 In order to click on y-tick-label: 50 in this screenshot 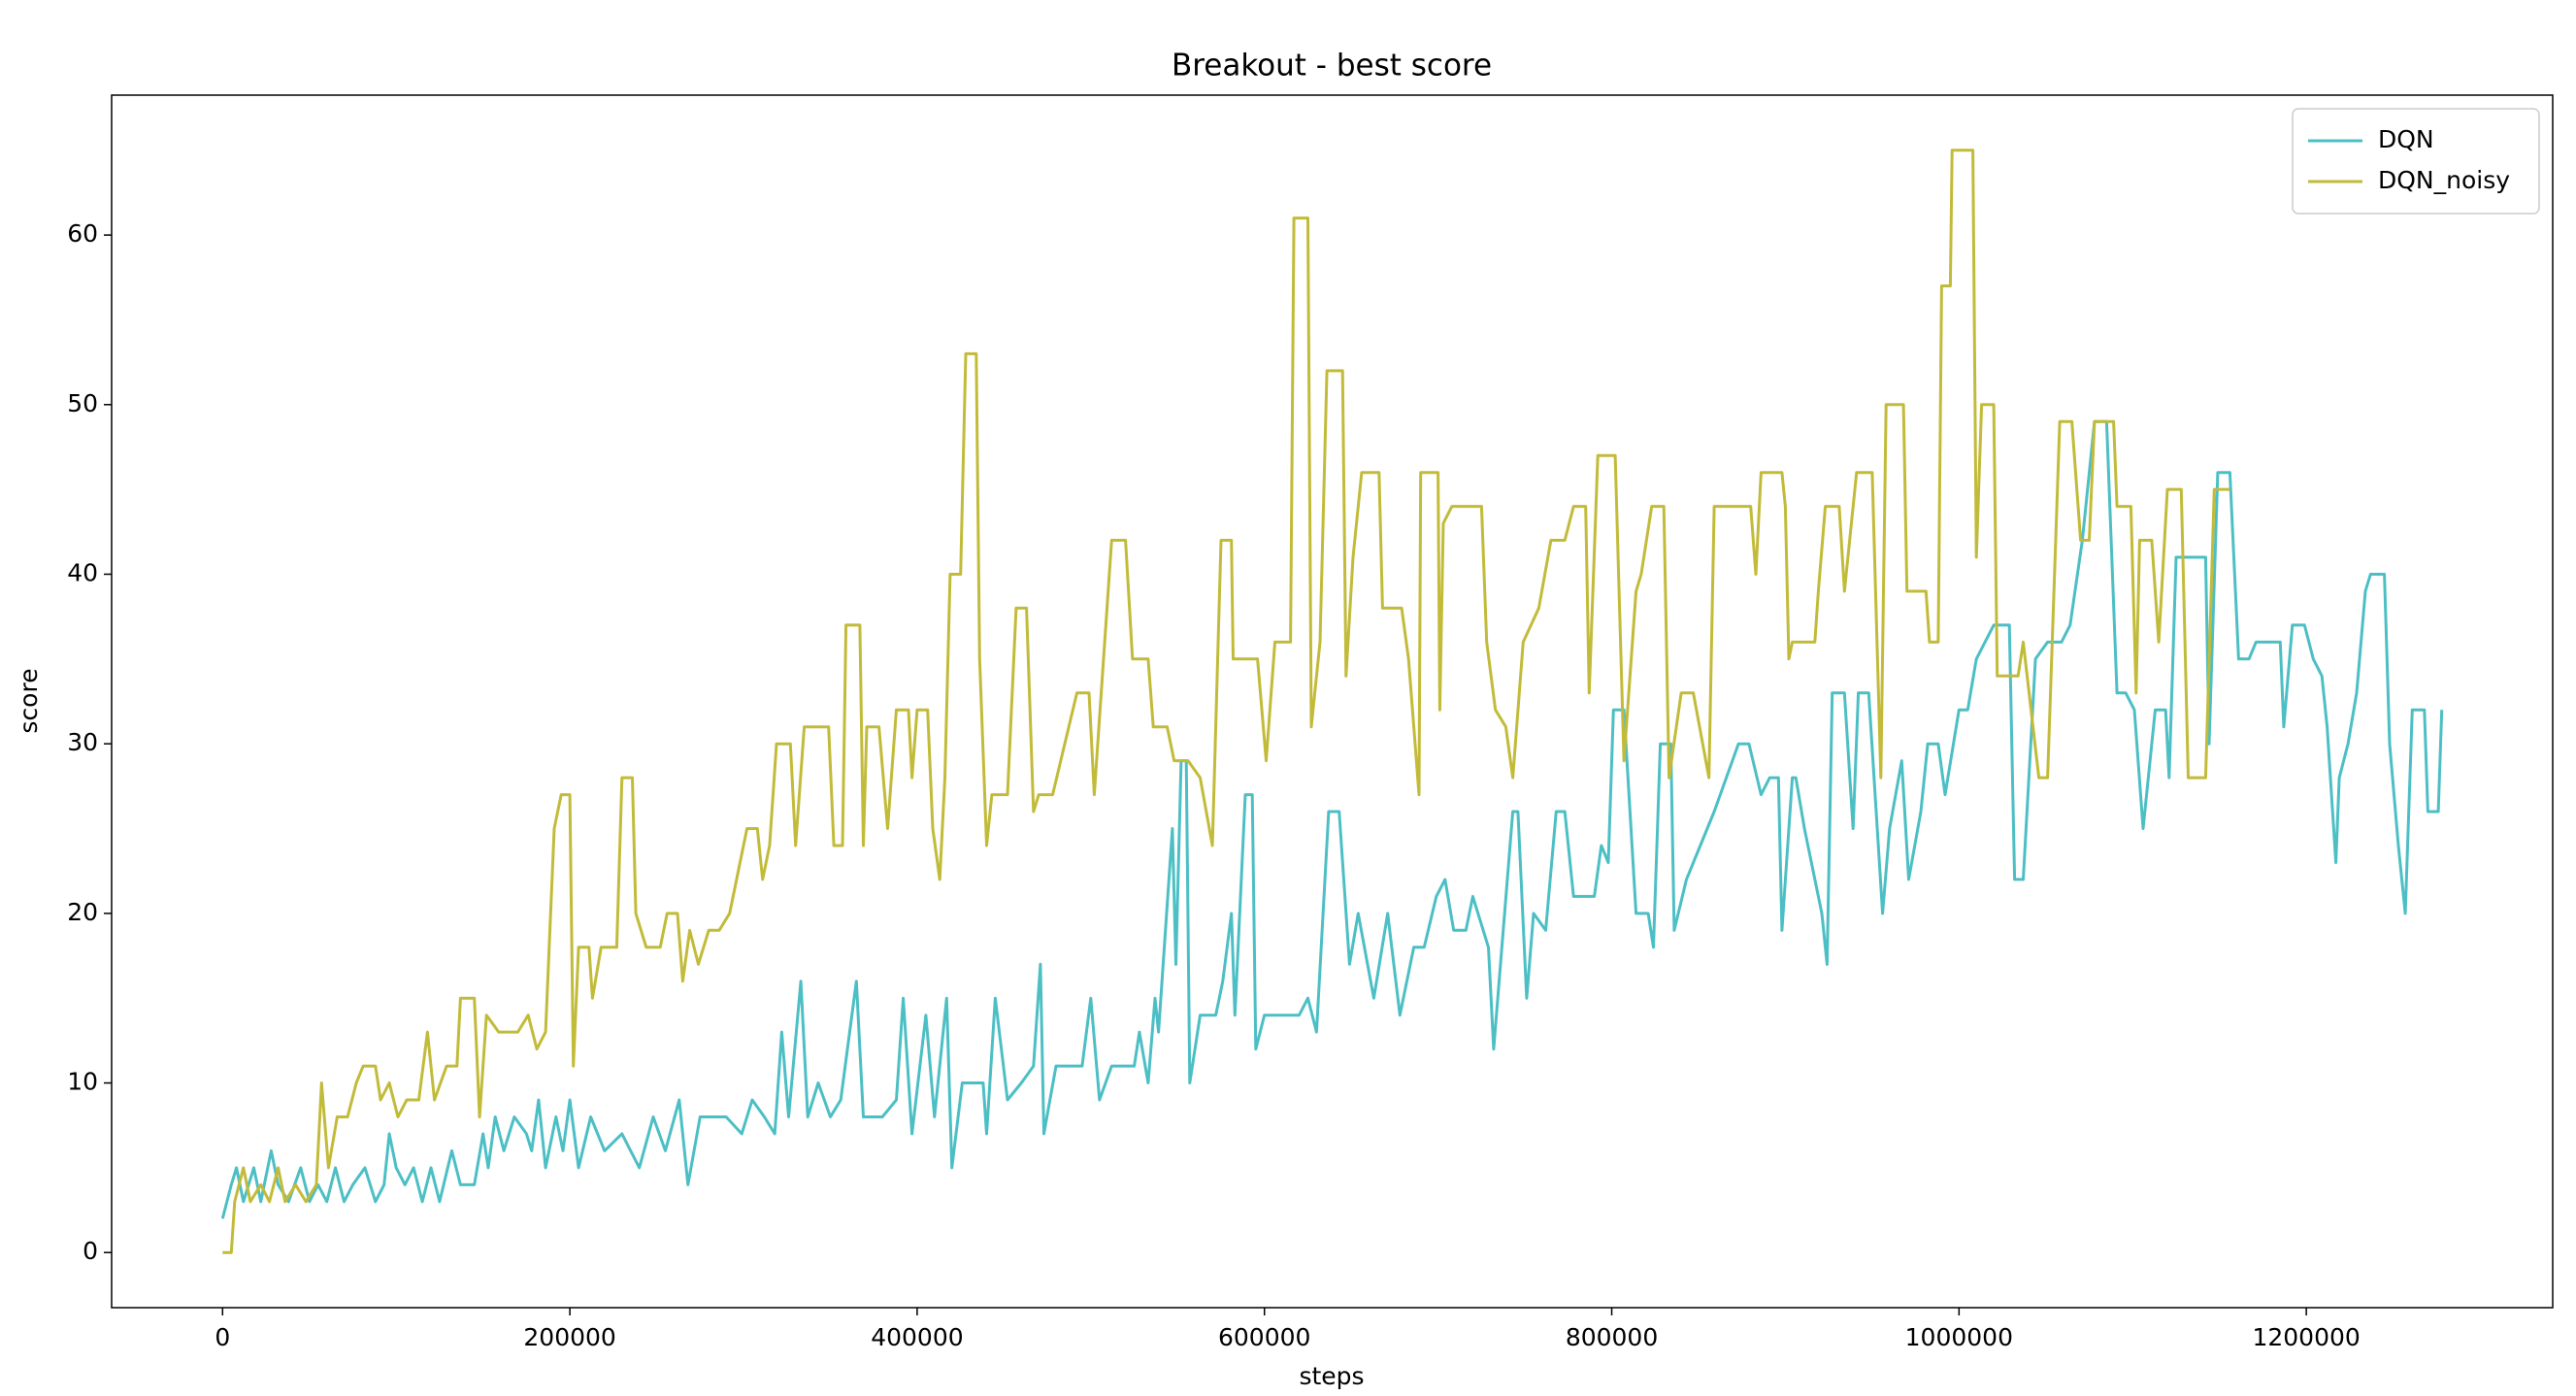, I will do `click(82, 403)`.